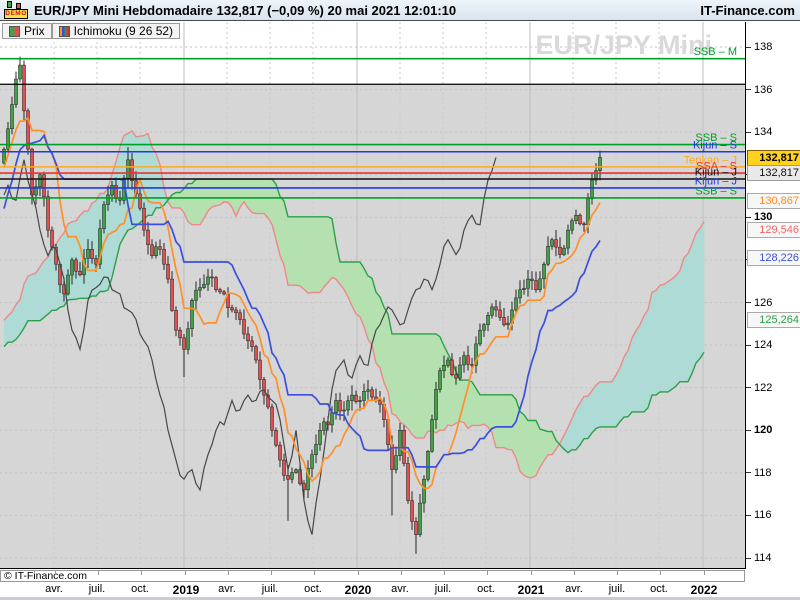 This screenshot has height=600, width=800. Describe the element at coordinates (716, 138) in the screenshot. I see `level-label: SSB – S` at that location.